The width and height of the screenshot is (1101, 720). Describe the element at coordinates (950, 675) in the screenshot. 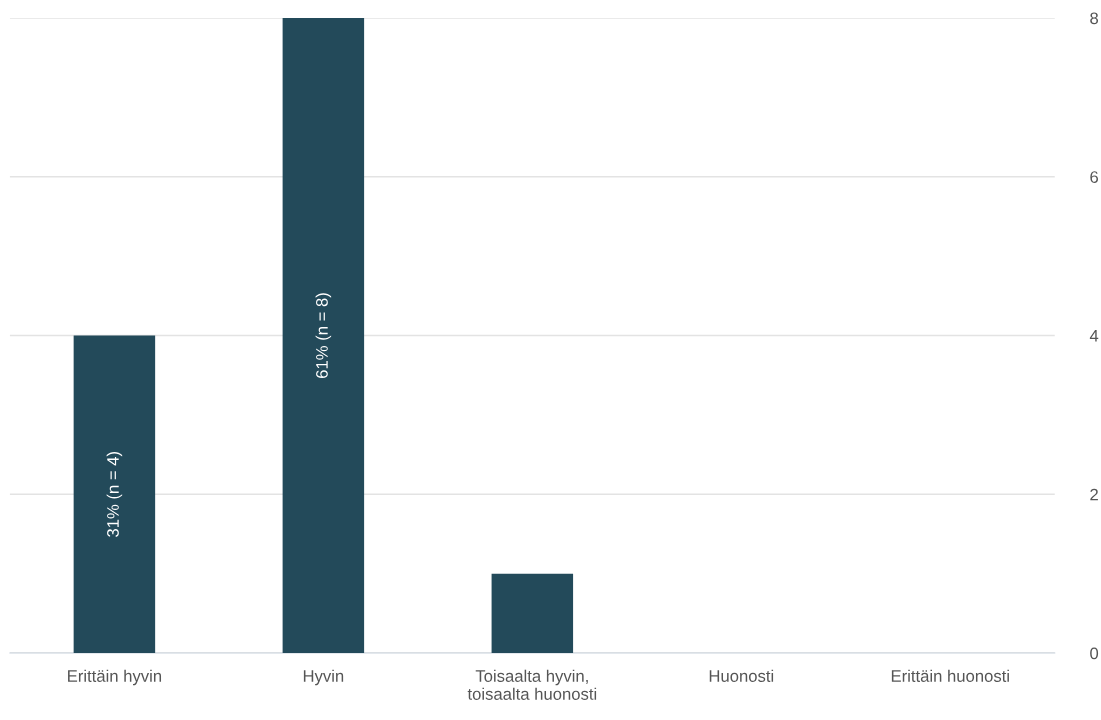

I see `x-tick-label: Erittäin huonosti` at that location.